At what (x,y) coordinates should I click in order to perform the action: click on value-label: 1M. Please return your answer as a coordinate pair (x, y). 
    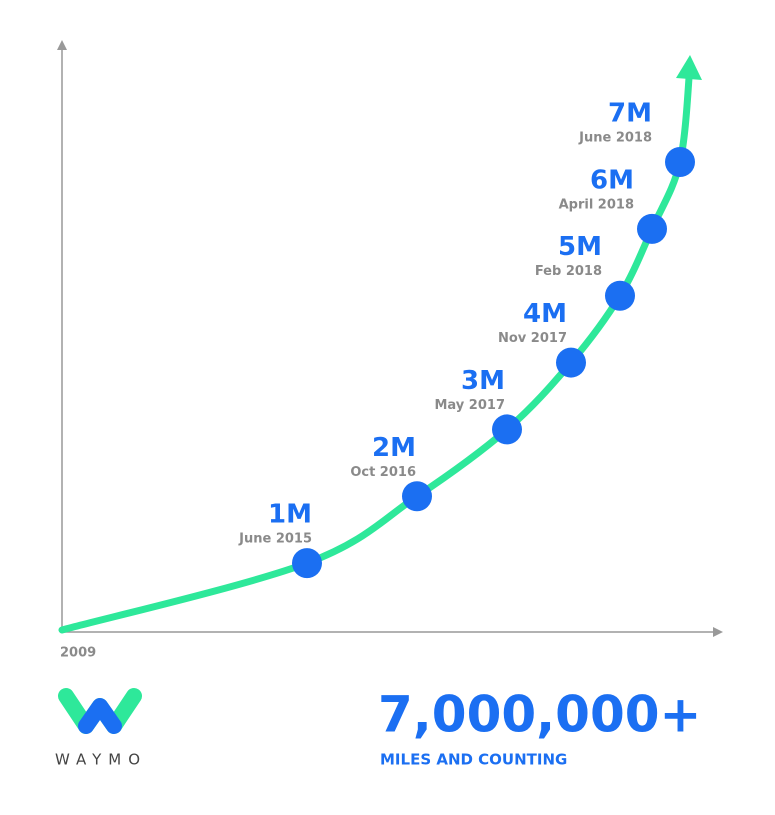
    Looking at the image, I should click on (290, 515).